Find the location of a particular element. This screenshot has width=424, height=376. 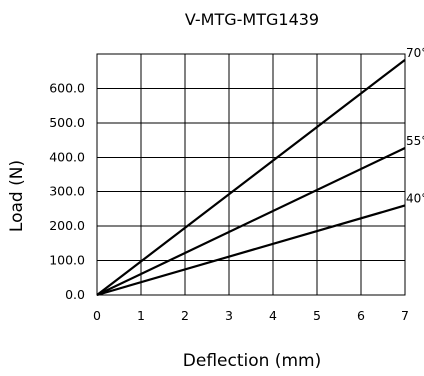

x-tick-label-7: 7 is located at coordinates (405, 315).